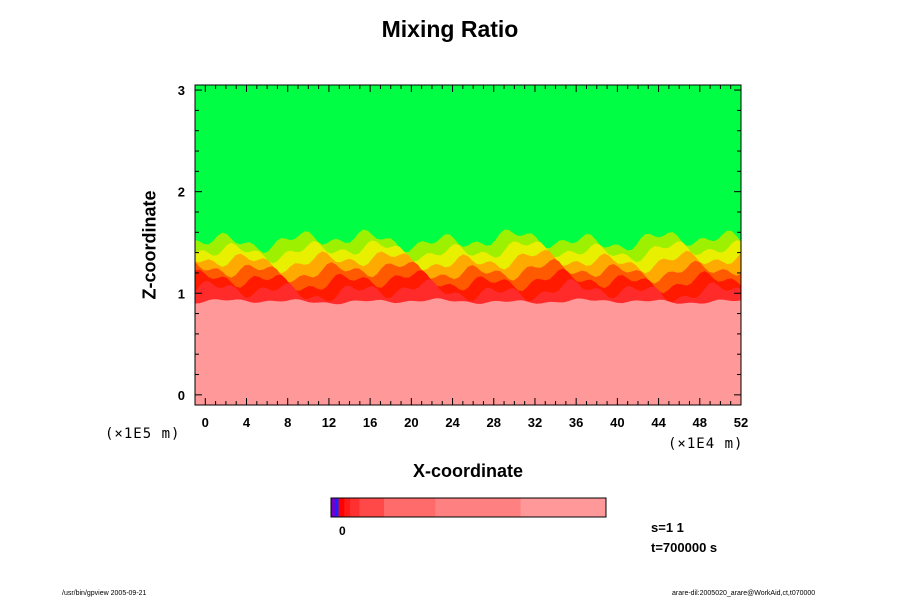 Image resolution: width=900 pixels, height=600 pixels. Describe the element at coordinates (149, 245) in the screenshot. I see `y-axis-label: Z-coordinate` at that location.